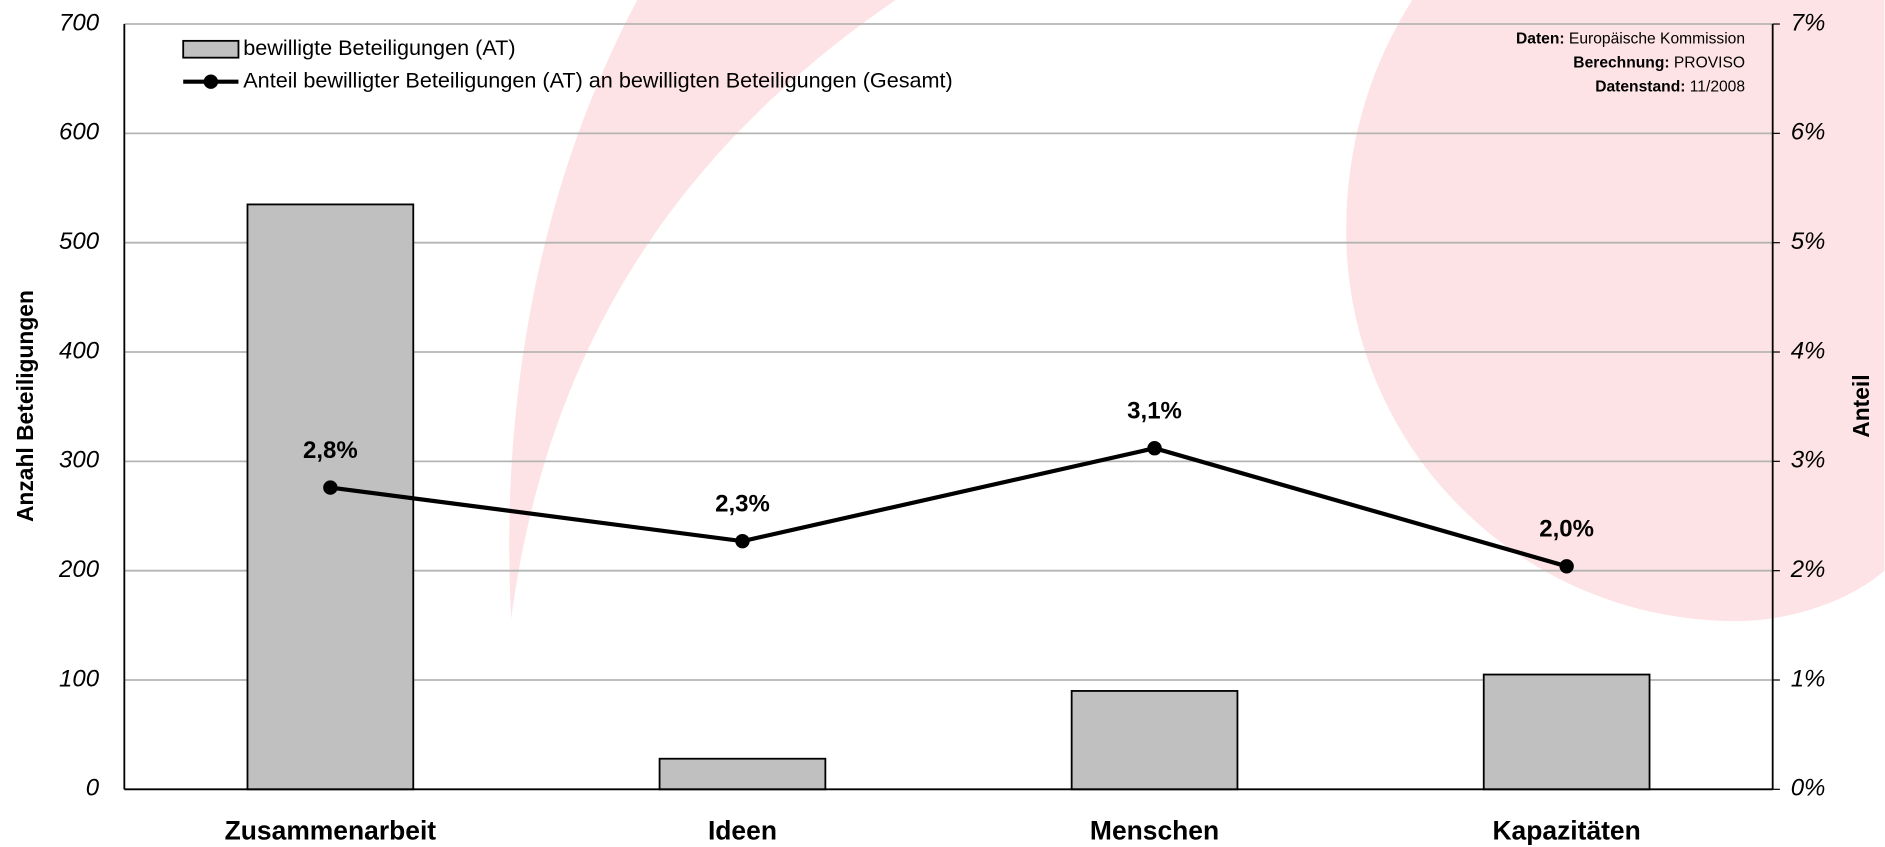  I want to click on data-label: 3,1%, so click(1154, 411).